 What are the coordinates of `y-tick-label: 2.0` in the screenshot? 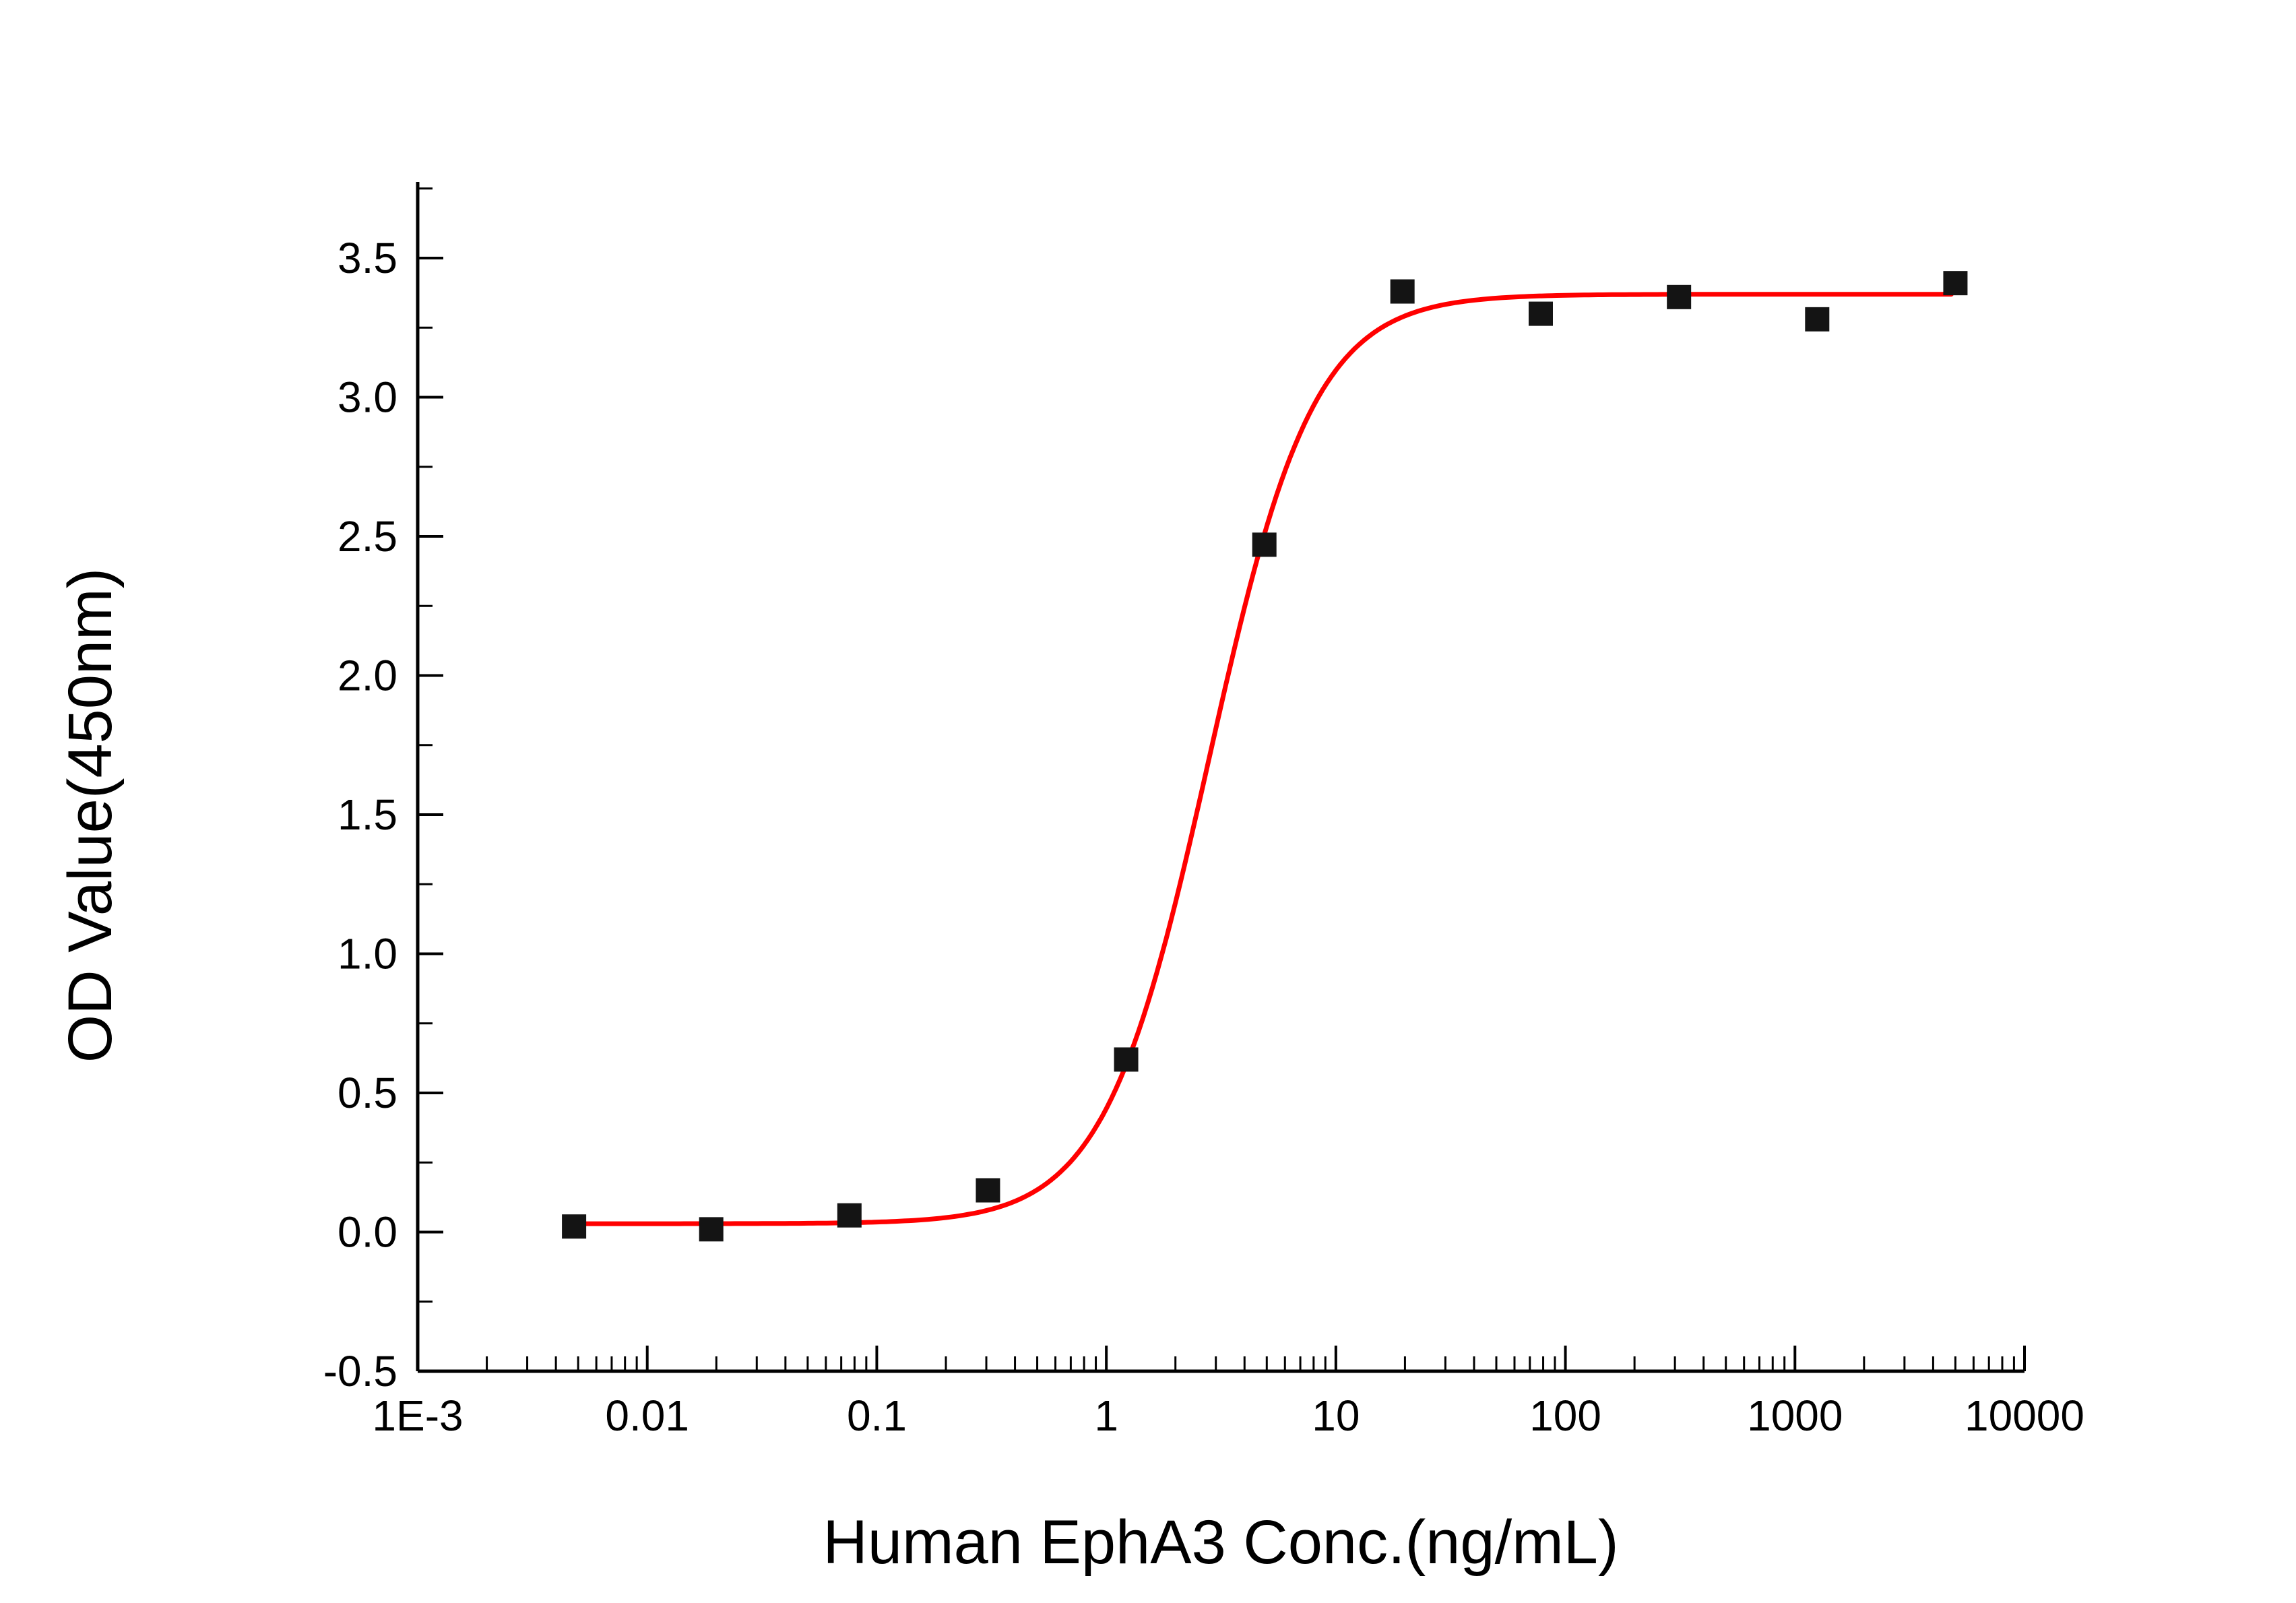 It's located at (367, 676).